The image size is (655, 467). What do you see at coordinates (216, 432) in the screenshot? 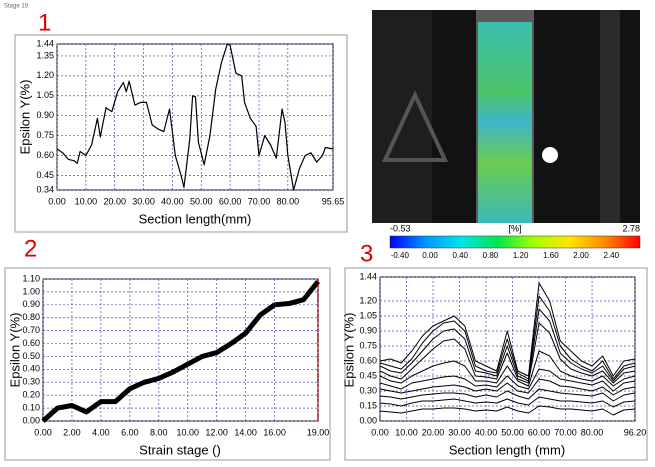
I see `x-tick-label: 12.00` at bounding box center [216, 432].